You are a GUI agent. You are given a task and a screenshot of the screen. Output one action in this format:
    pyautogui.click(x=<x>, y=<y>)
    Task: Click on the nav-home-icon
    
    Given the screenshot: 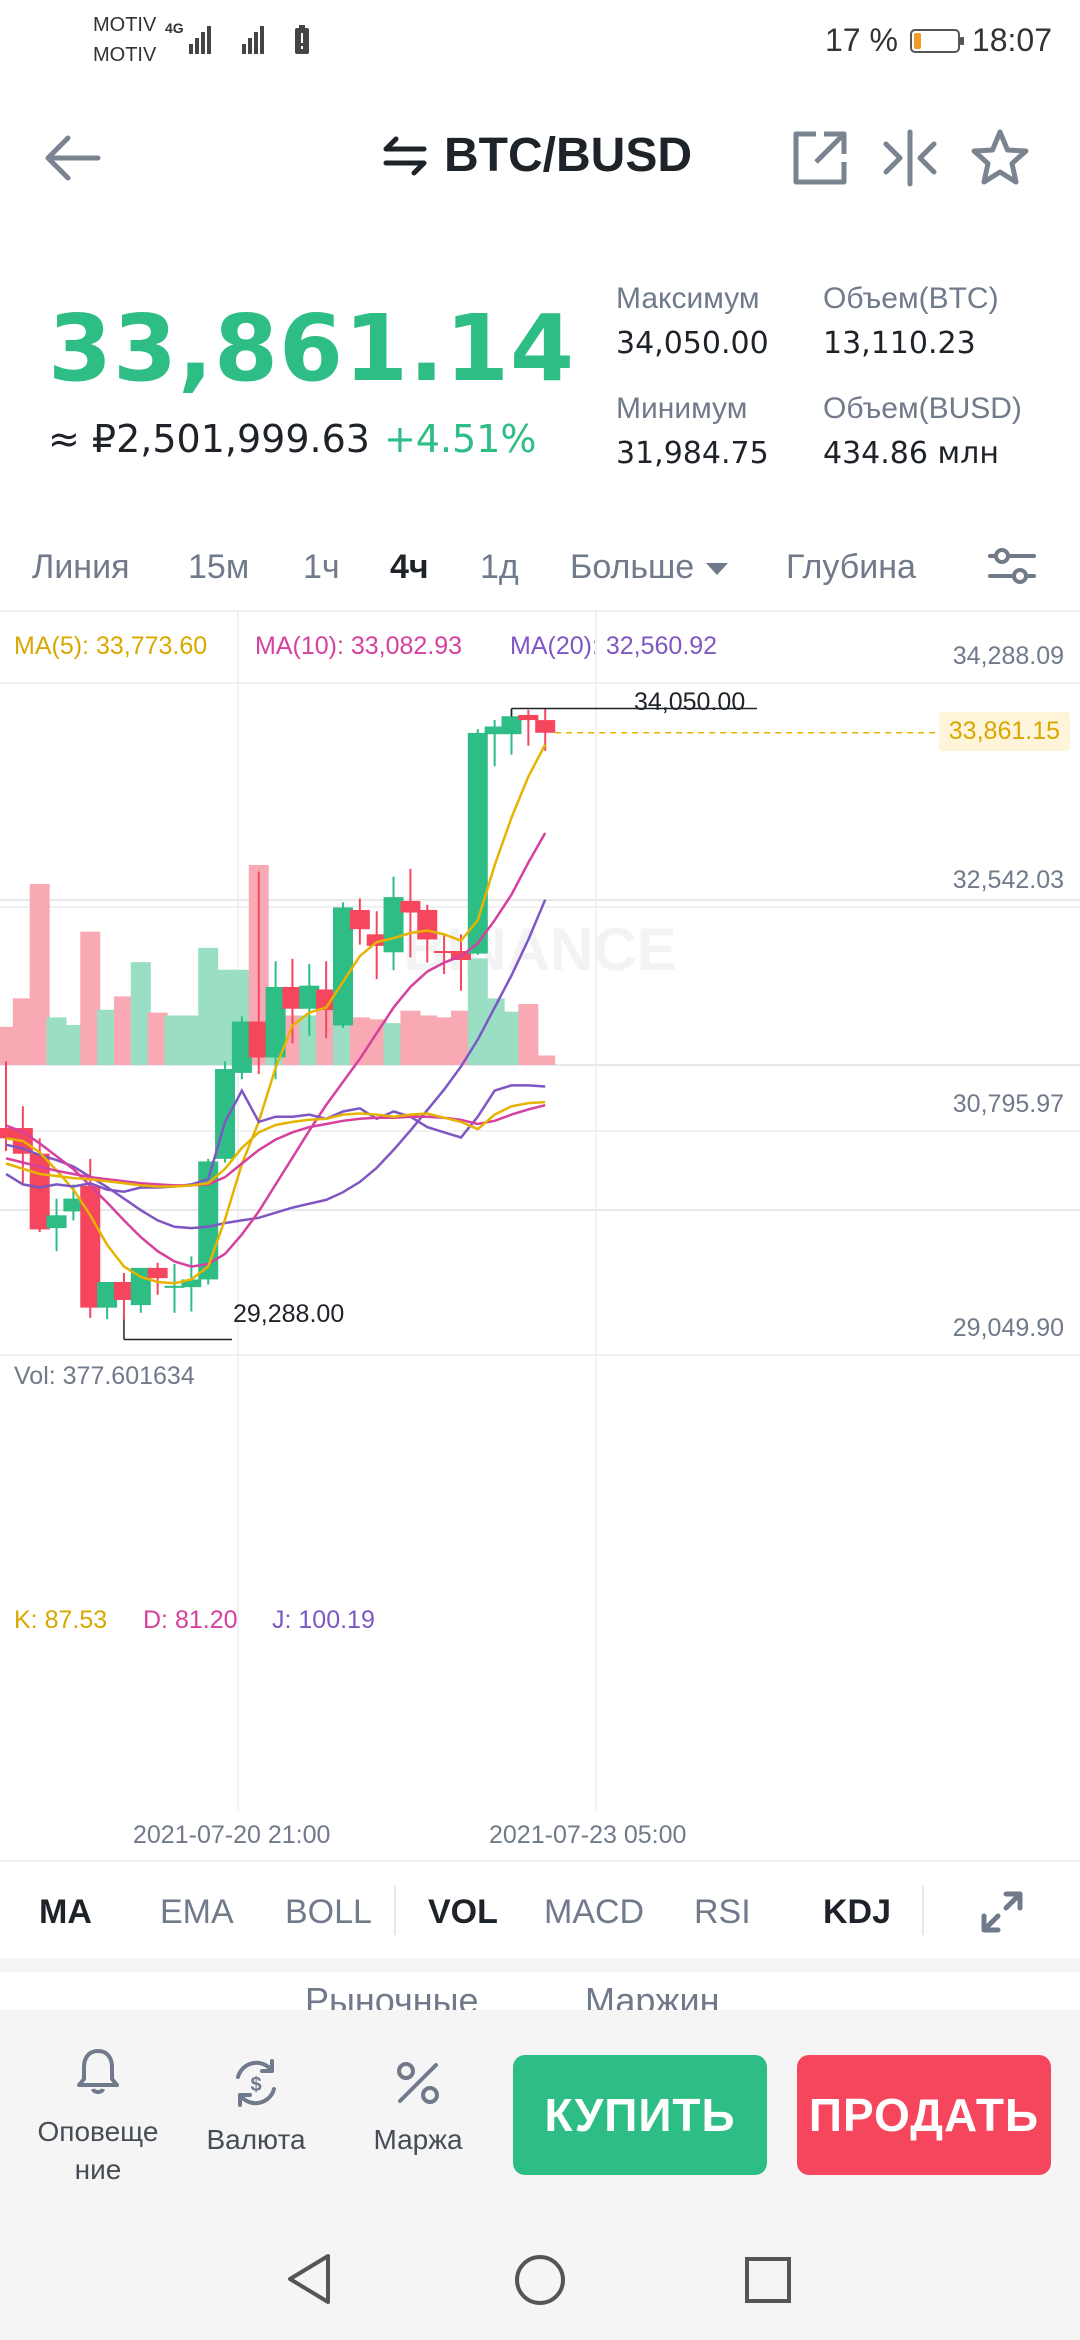 What is the action you would take?
    pyautogui.click(x=540, y=2280)
    